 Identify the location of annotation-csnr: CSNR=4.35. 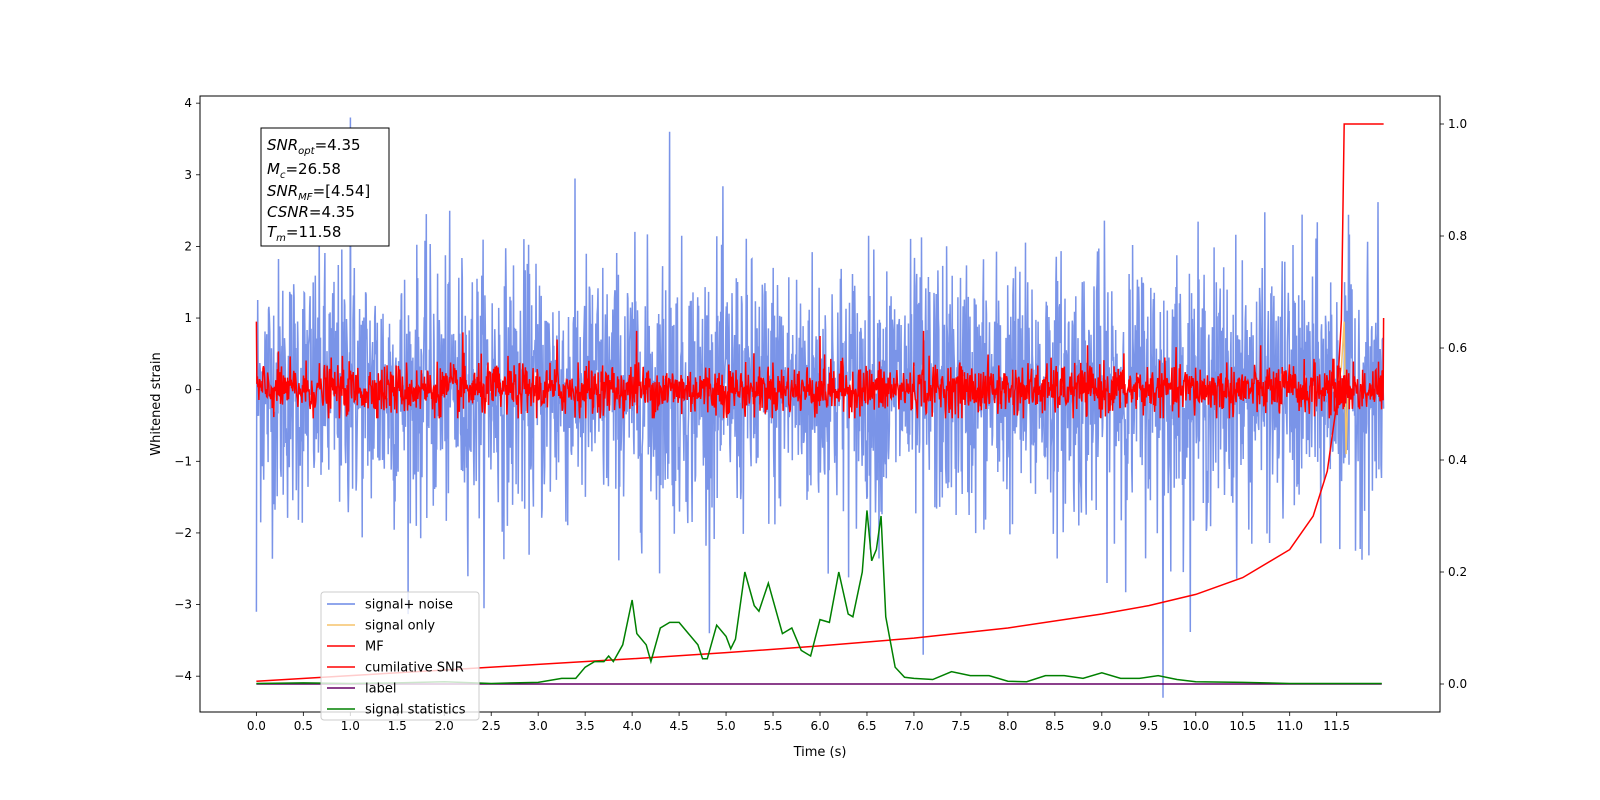
(311, 212).